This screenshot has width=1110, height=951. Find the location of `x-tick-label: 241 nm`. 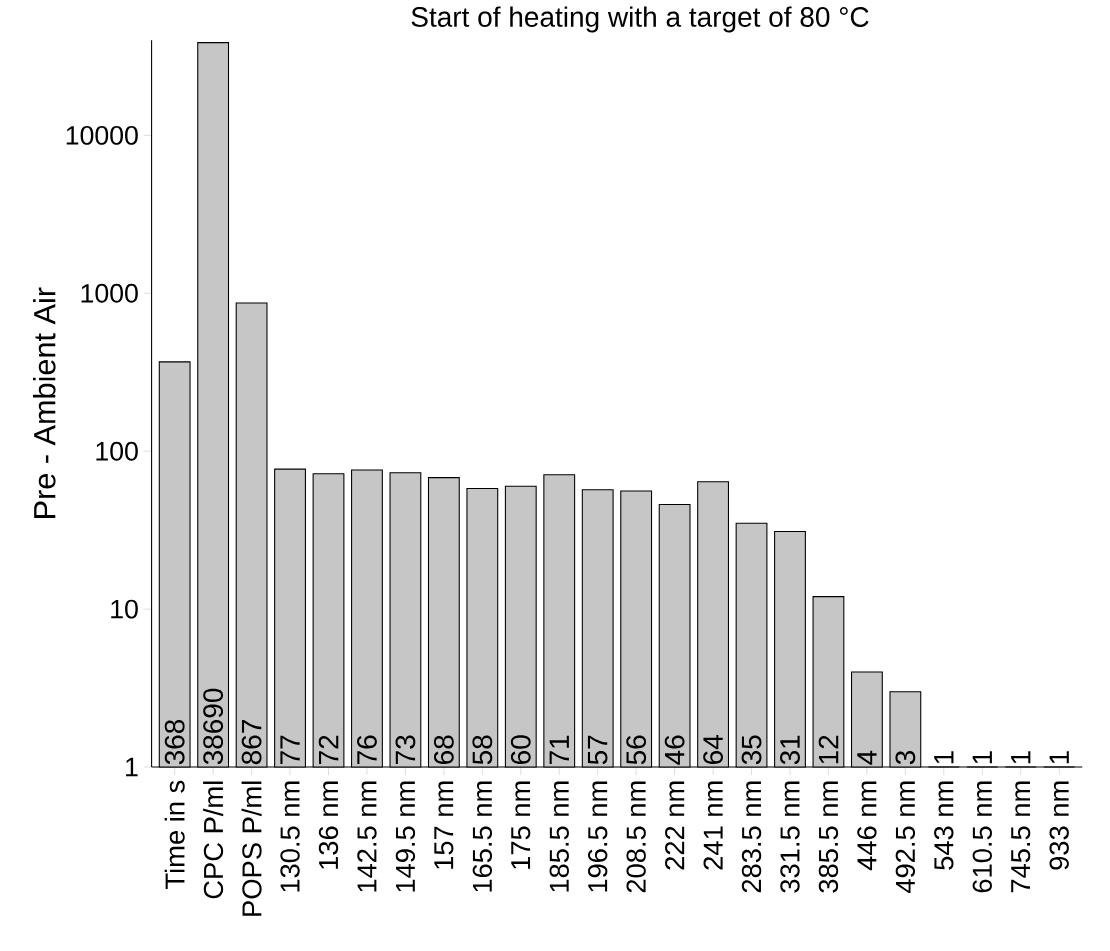

x-tick-label: 241 nm is located at coordinates (713, 825).